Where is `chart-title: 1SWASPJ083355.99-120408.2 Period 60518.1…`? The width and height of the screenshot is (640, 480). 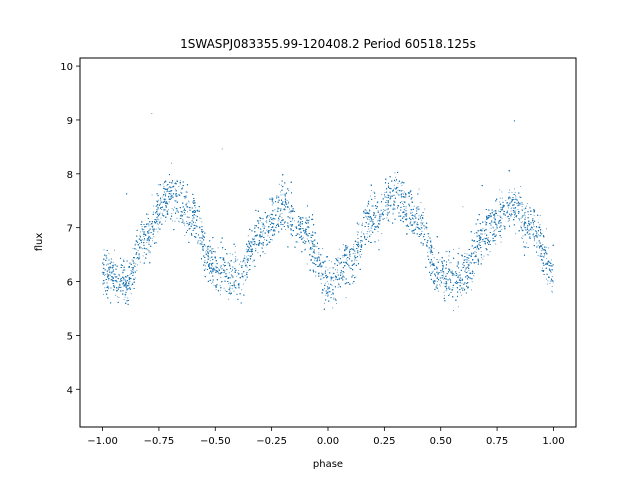 chart-title: 1SWASPJ083355.99-120408.2 Period 60518.1… is located at coordinates (328, 44).